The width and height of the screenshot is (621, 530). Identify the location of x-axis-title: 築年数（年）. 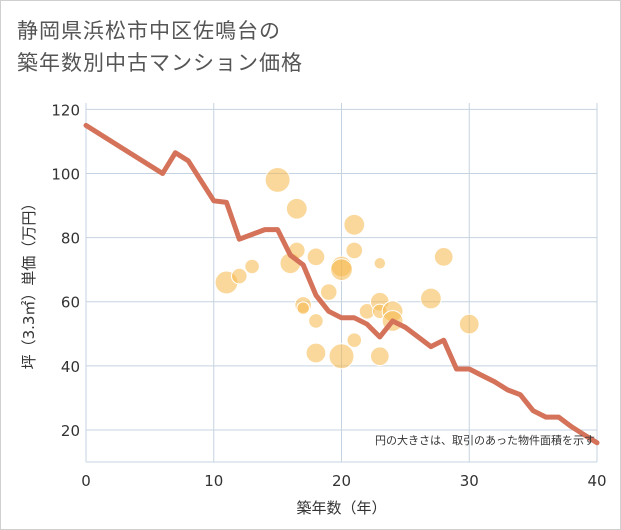
(341, 508).